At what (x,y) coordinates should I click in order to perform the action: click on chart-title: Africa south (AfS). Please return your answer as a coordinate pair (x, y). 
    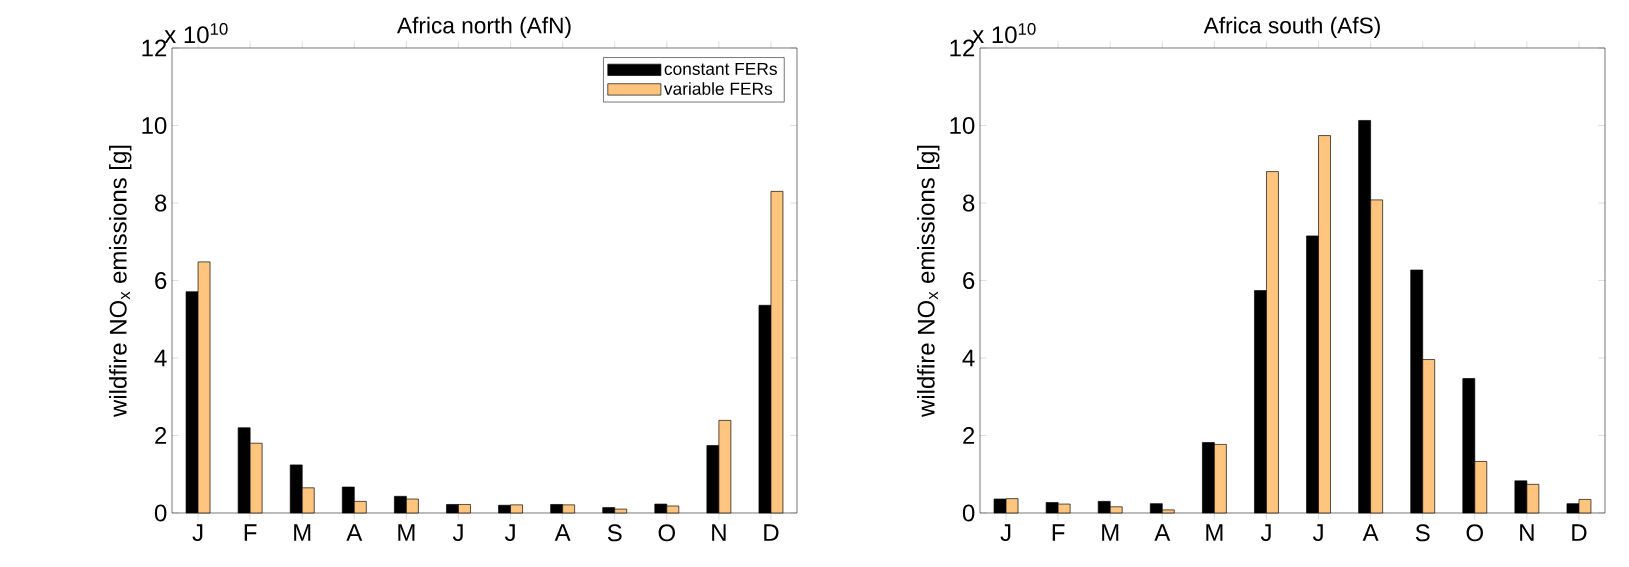
    Looking at the image, I should click on (1291, 27).